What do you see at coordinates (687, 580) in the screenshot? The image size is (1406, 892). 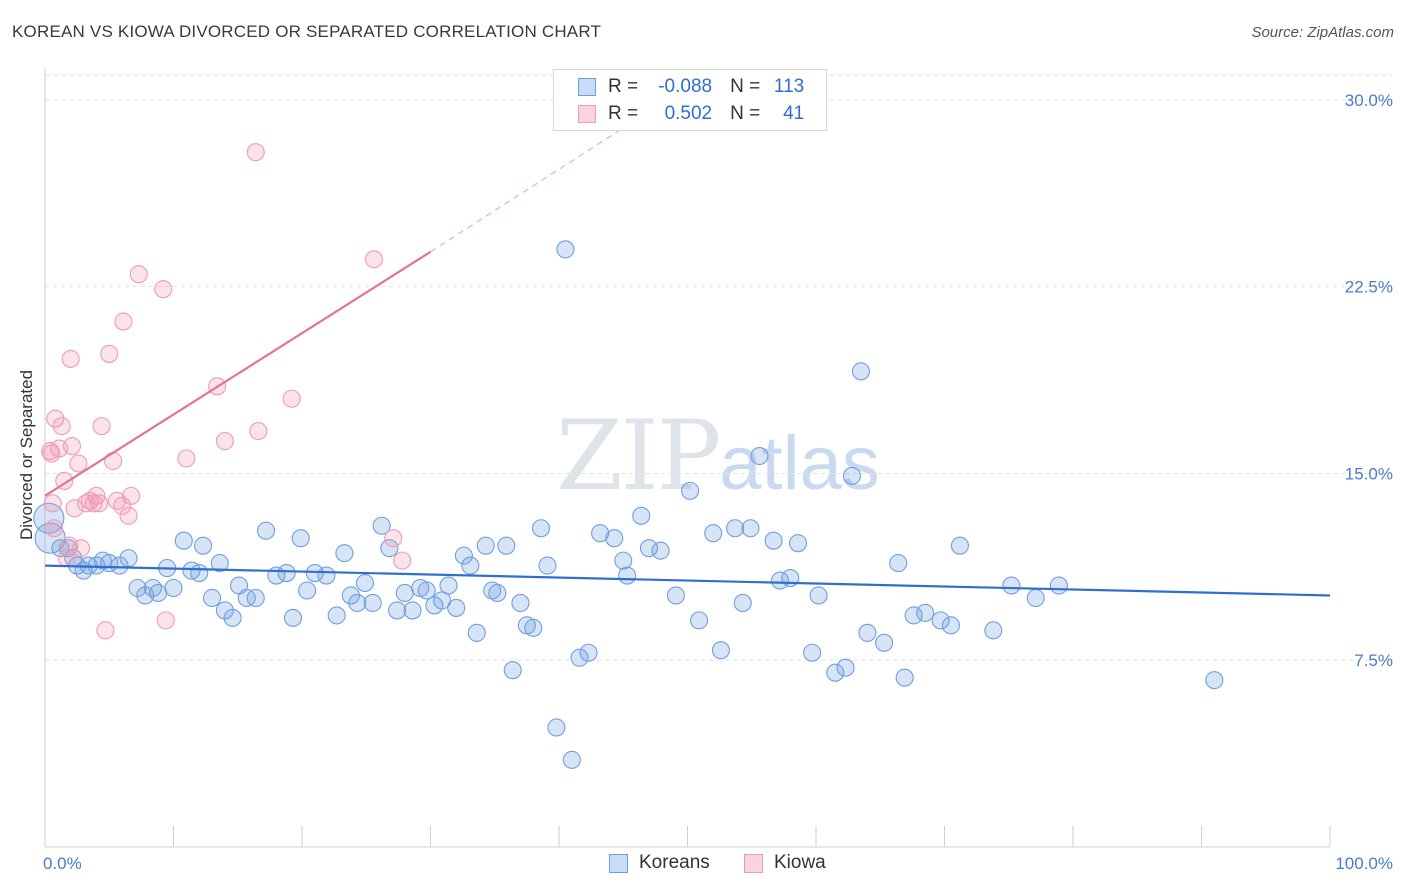 I see `koreans-trend-line` at bounding box center [687, 580].